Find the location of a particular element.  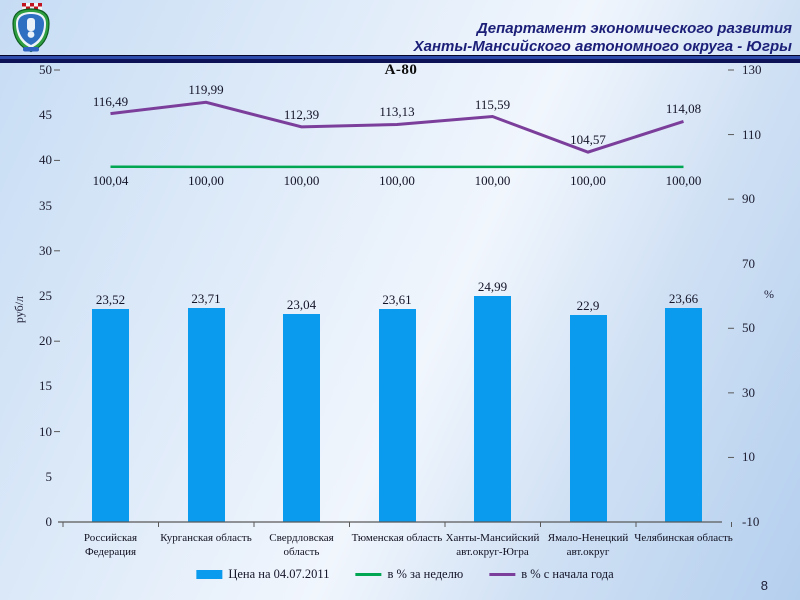

right-axis-tick-label: 50 is located at coordinates (748, 328).